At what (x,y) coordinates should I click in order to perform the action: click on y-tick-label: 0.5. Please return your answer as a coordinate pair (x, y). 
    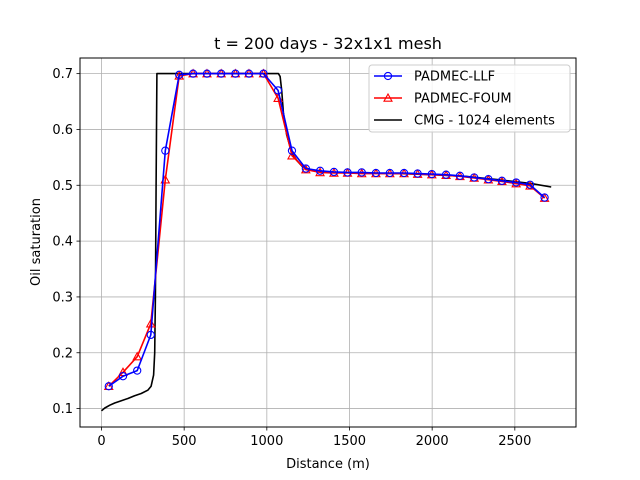
    Looking at the image, I should click on (62, 186).